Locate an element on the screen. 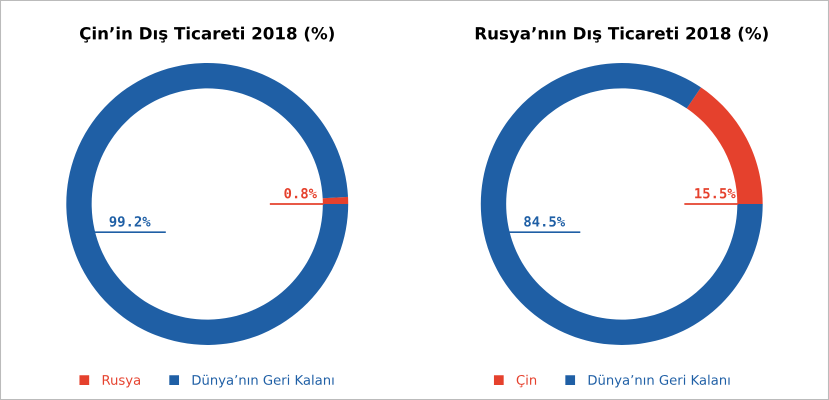 The width and height of the screenshot is (829, 400). legend-label: Çin is located at coordinates (526, 381).